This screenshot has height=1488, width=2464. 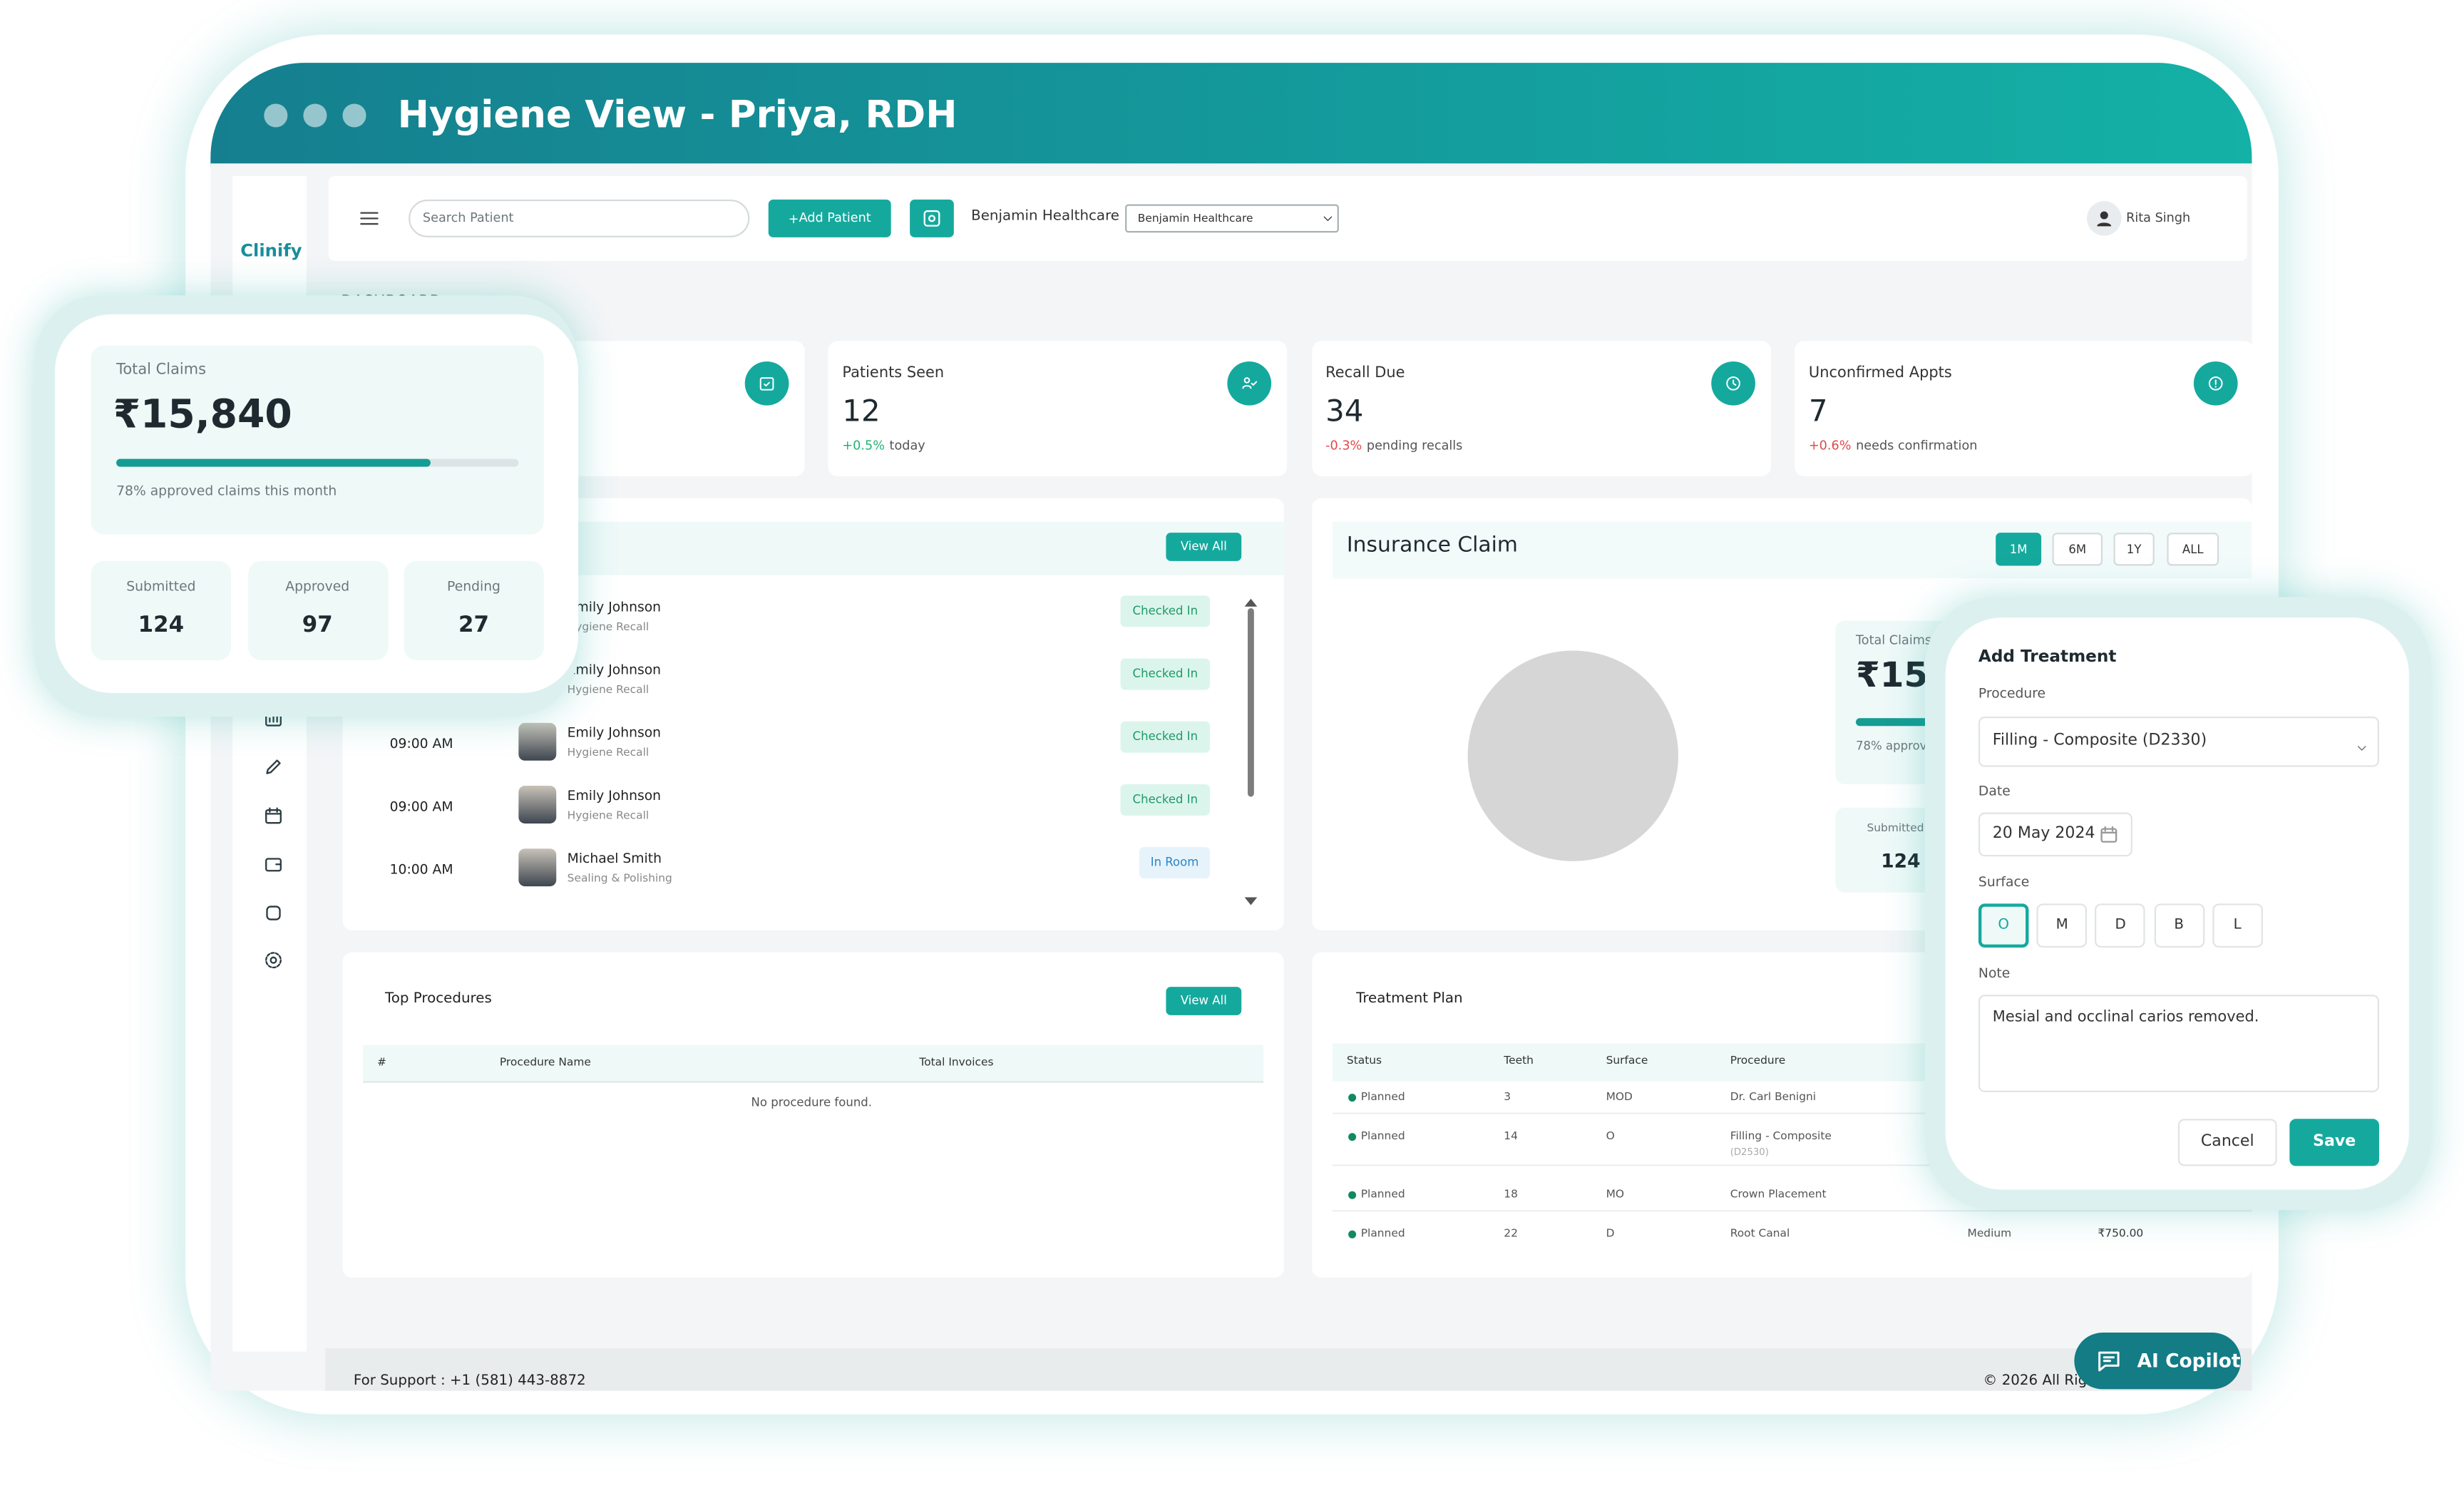 I want to click on submitted-label: Submitted, so click(x=1895, y=828).